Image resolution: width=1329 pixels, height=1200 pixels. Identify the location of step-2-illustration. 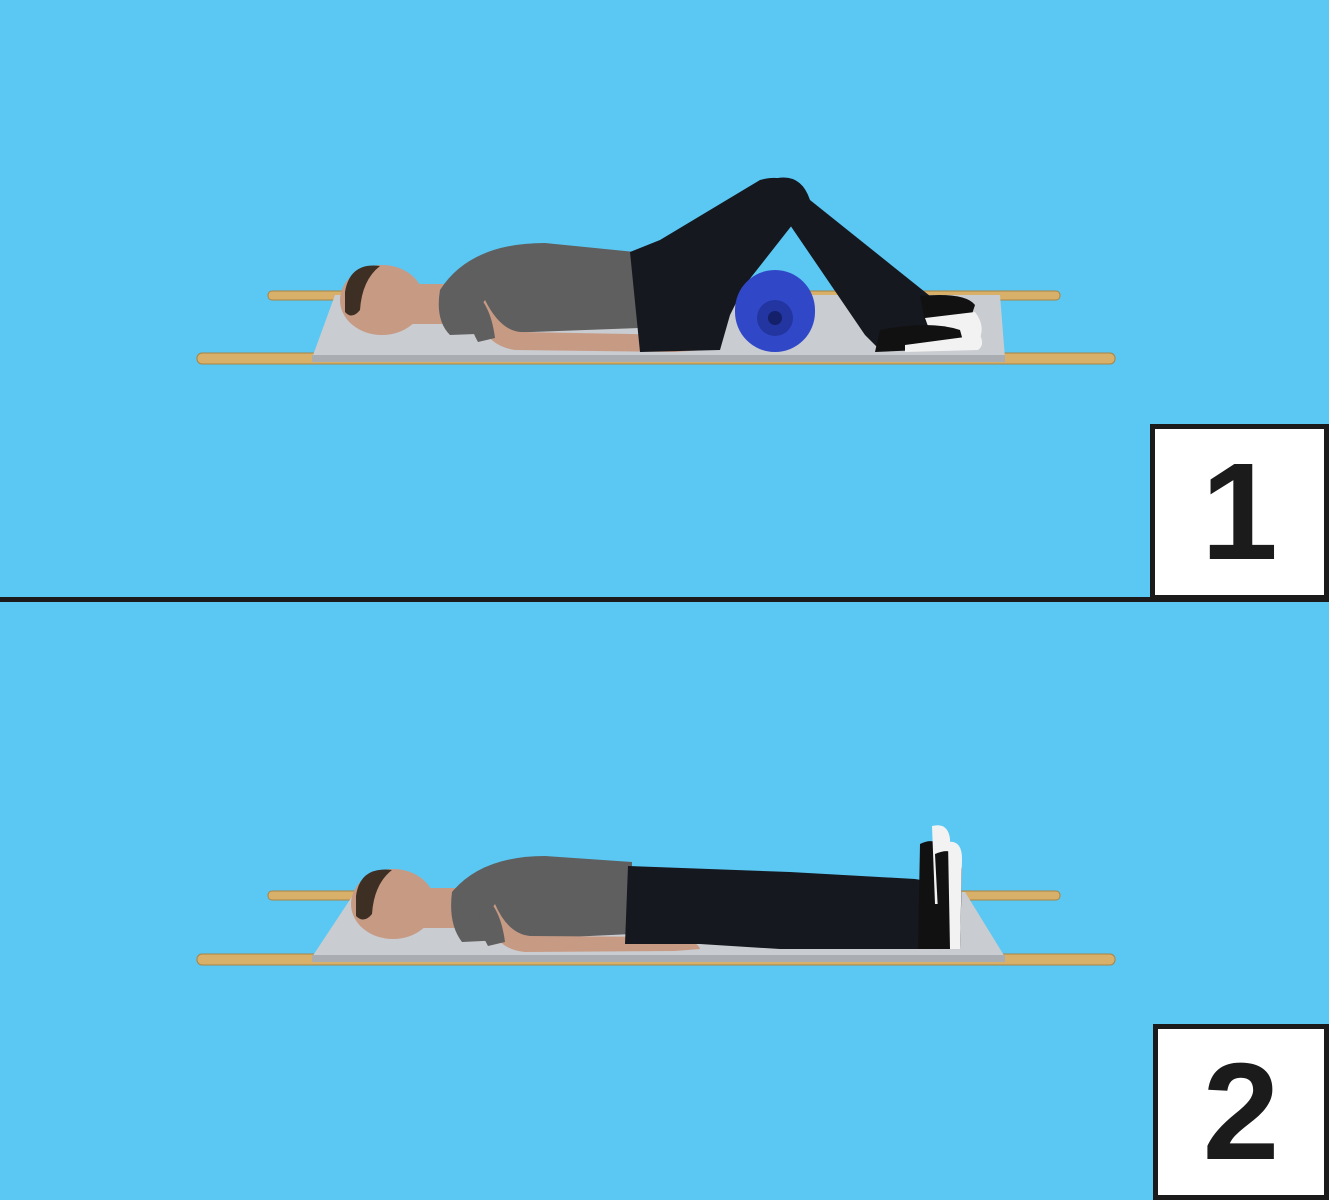
(656, 895).